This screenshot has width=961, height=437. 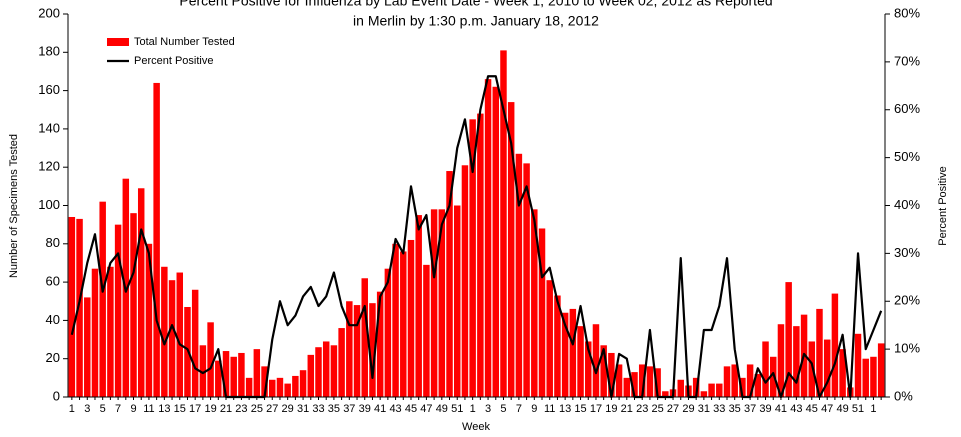 I want to click on x-tick-label: 9, so click(x=534, y=409).